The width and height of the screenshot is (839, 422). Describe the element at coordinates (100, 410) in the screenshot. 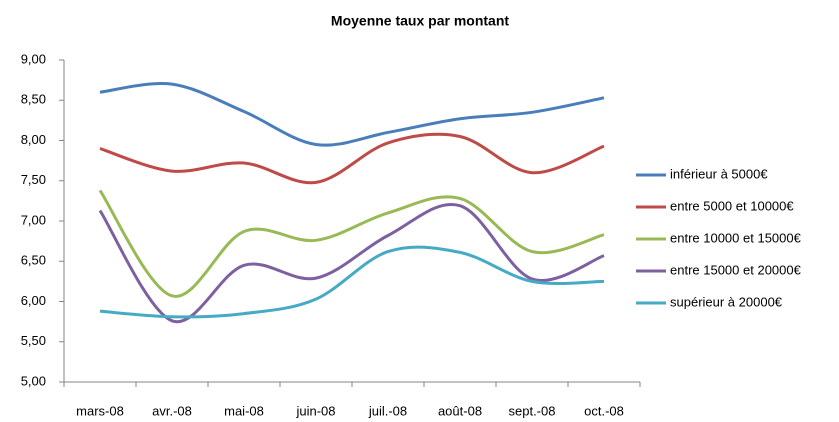

I see `x-tick-label: mars-08` at that location.